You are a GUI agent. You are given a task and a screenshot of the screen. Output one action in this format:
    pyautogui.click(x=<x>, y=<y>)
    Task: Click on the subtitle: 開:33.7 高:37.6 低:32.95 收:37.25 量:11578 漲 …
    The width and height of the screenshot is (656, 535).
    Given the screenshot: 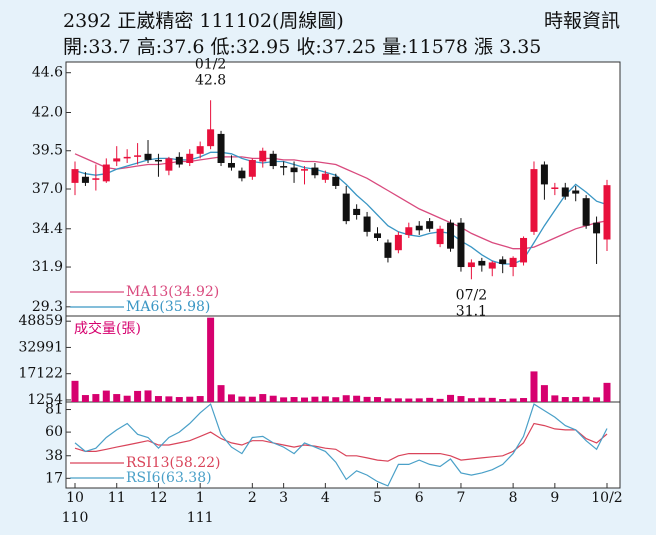 What is the action you would take?
    pyautogui.click(x=302, y=47)
    